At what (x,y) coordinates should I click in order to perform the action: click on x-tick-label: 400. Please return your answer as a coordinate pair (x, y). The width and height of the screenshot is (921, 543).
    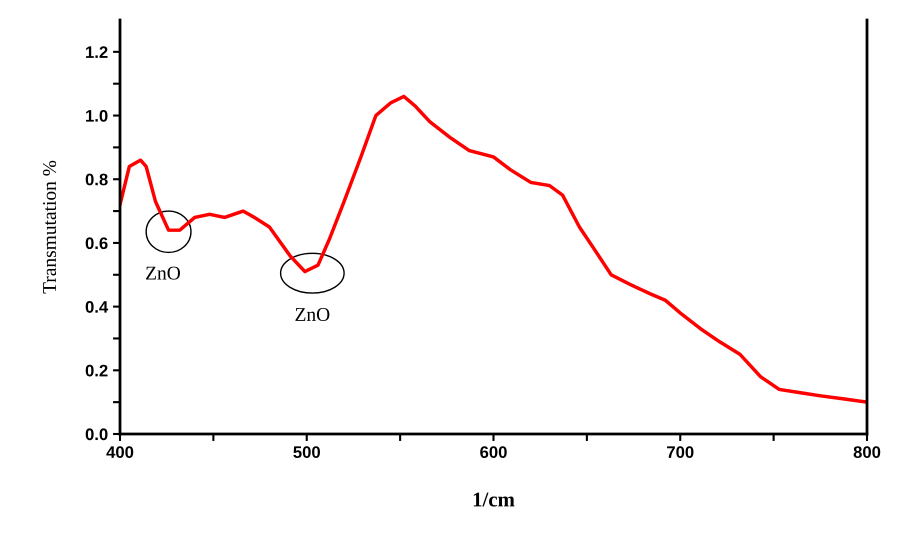
    Looking at the image, I should click on (120, 452).